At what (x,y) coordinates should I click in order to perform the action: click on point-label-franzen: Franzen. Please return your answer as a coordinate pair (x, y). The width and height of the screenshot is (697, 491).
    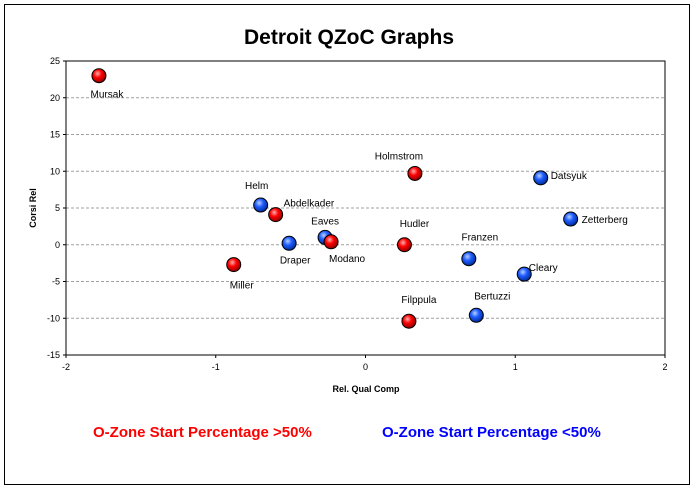
    Looking at the image, I should click on (479, 238).